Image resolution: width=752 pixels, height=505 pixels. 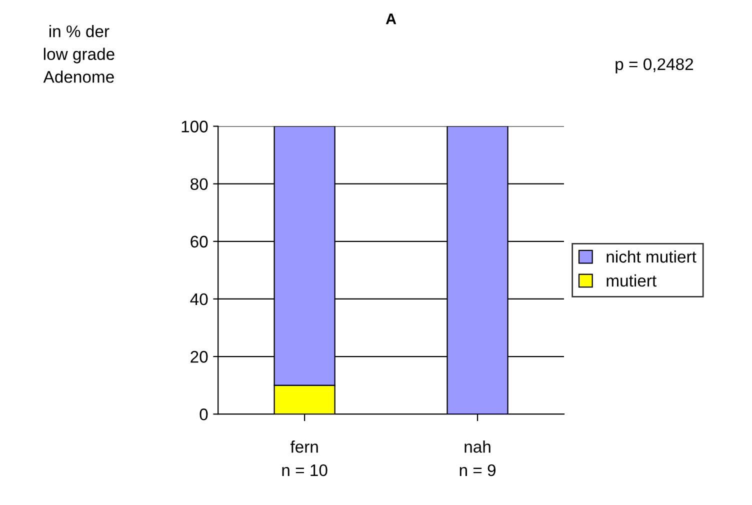 What do you see at coordinates (304, 446) in the screenshot?
I see `x-tick-label: fern` at bounding box center [304, 446].